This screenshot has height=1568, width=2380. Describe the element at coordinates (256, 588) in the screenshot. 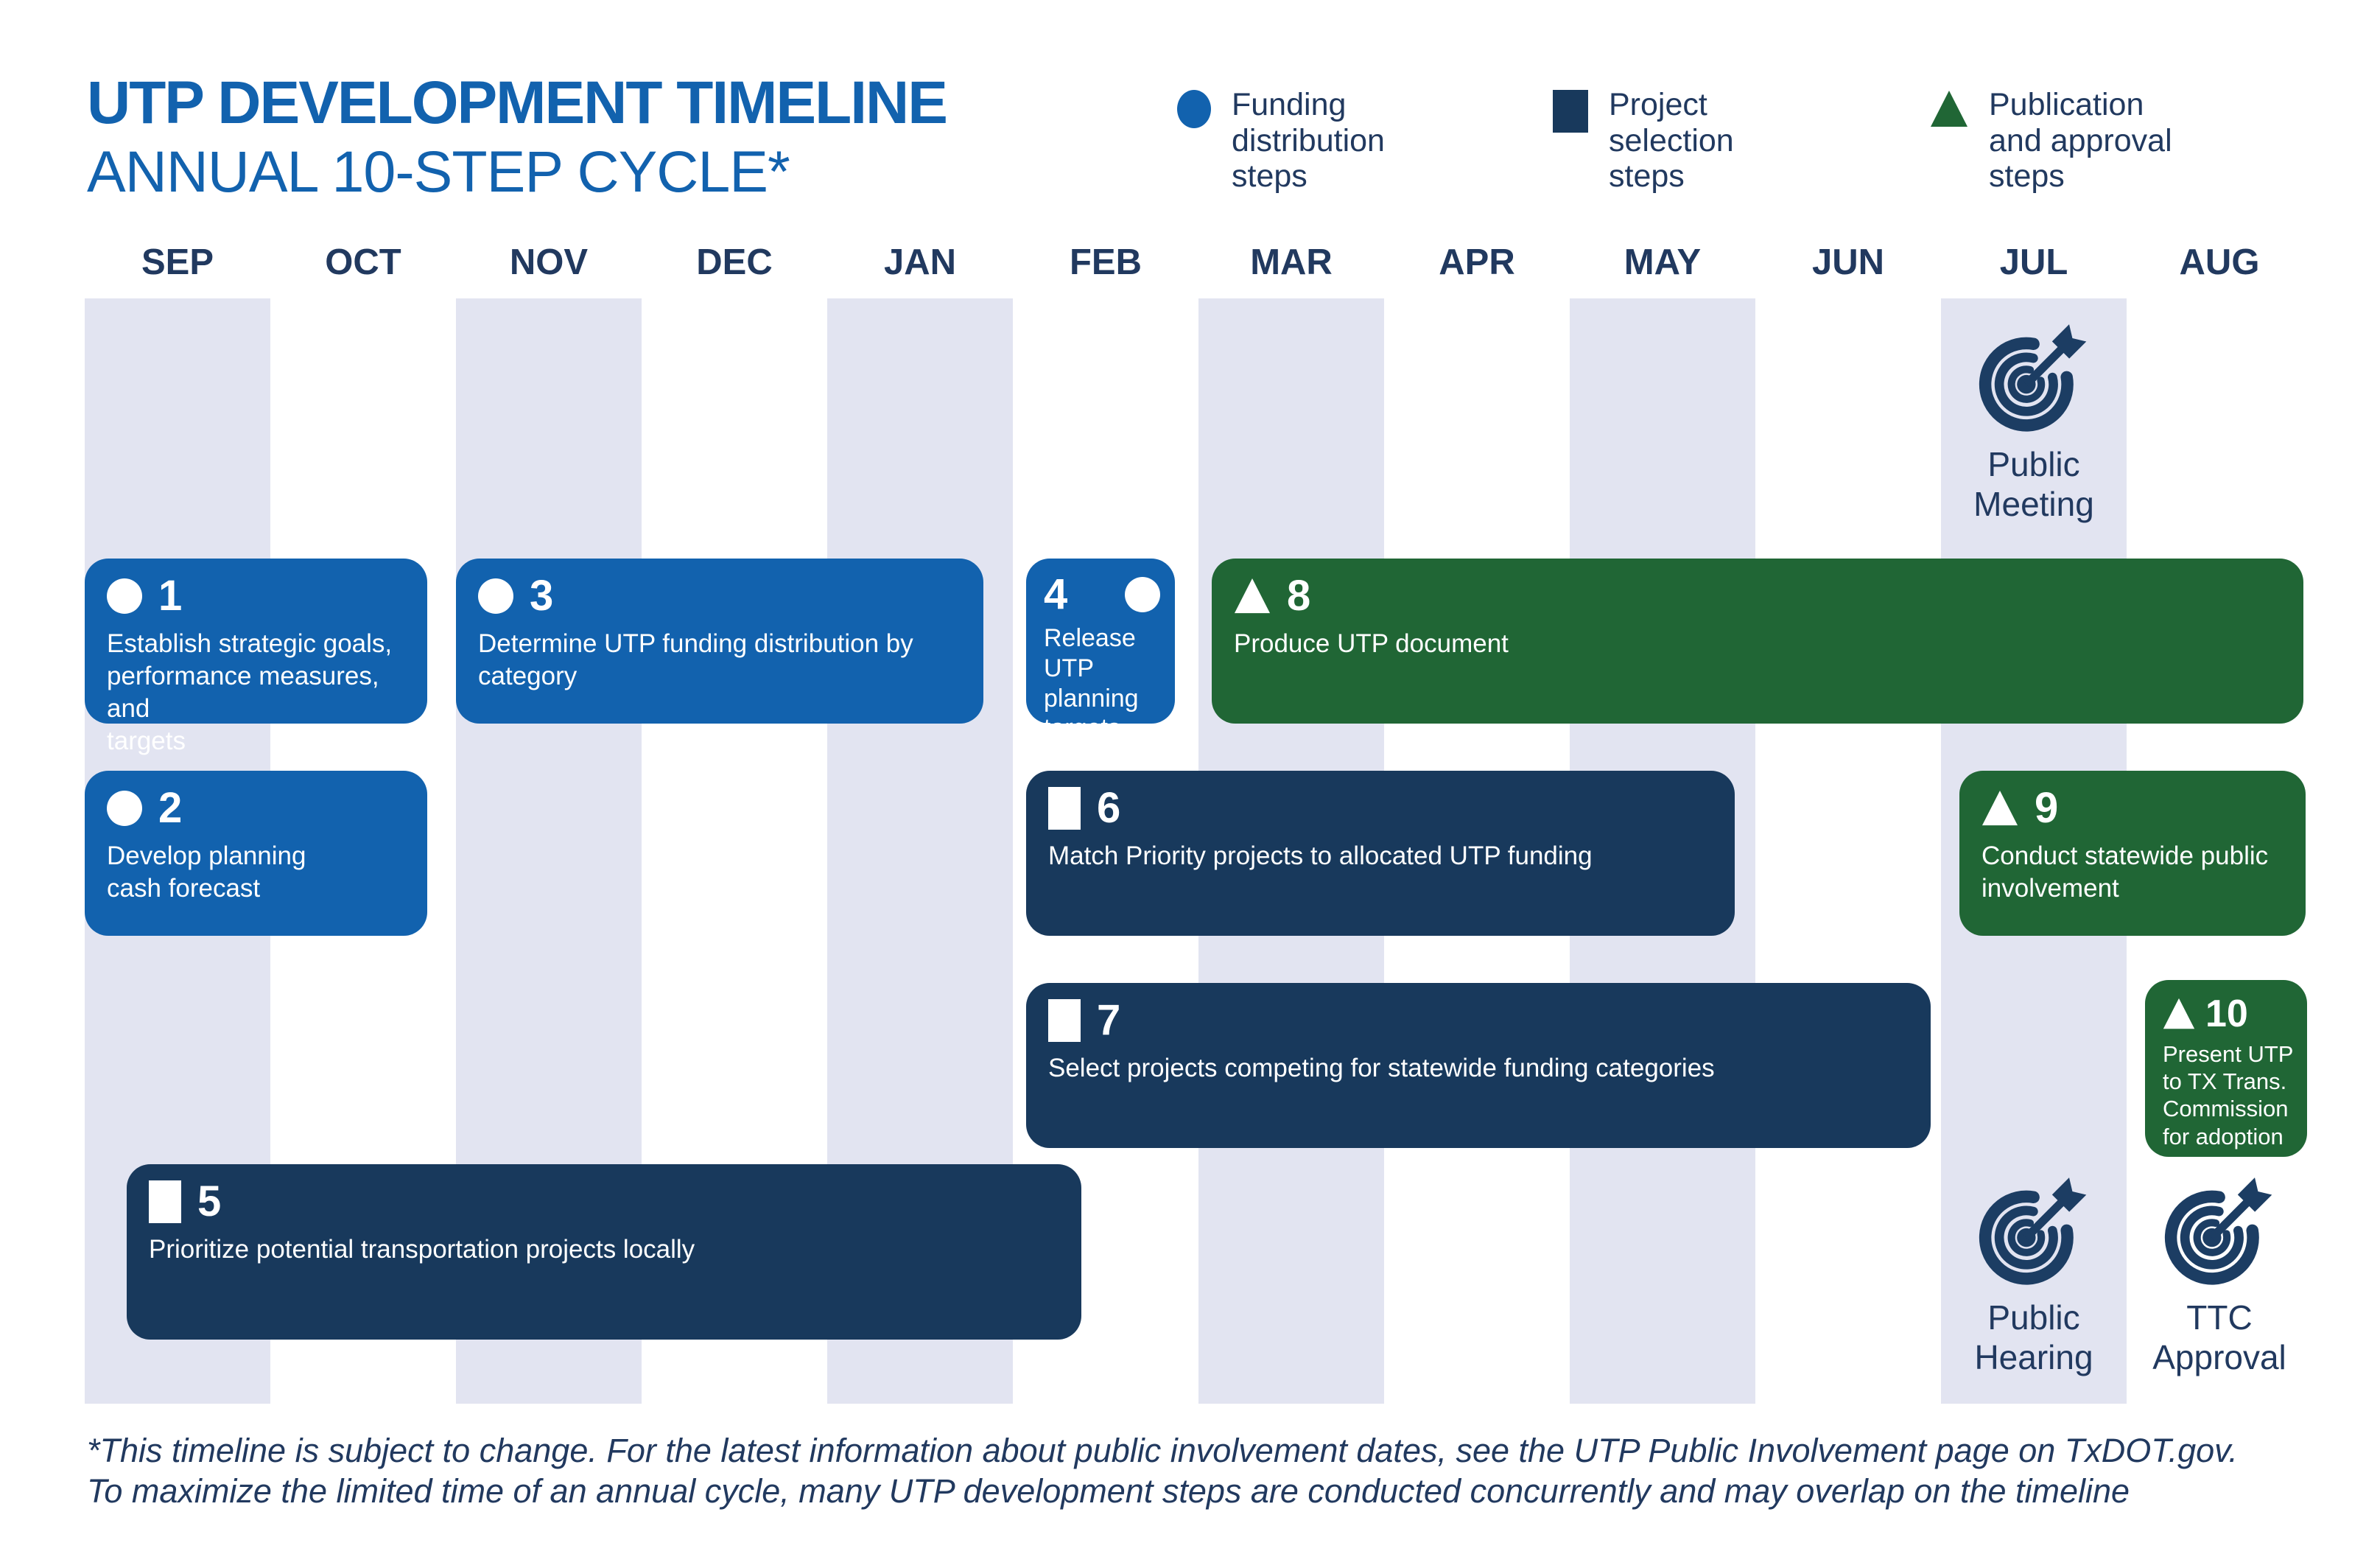

I see `step-header: 1` at that location.